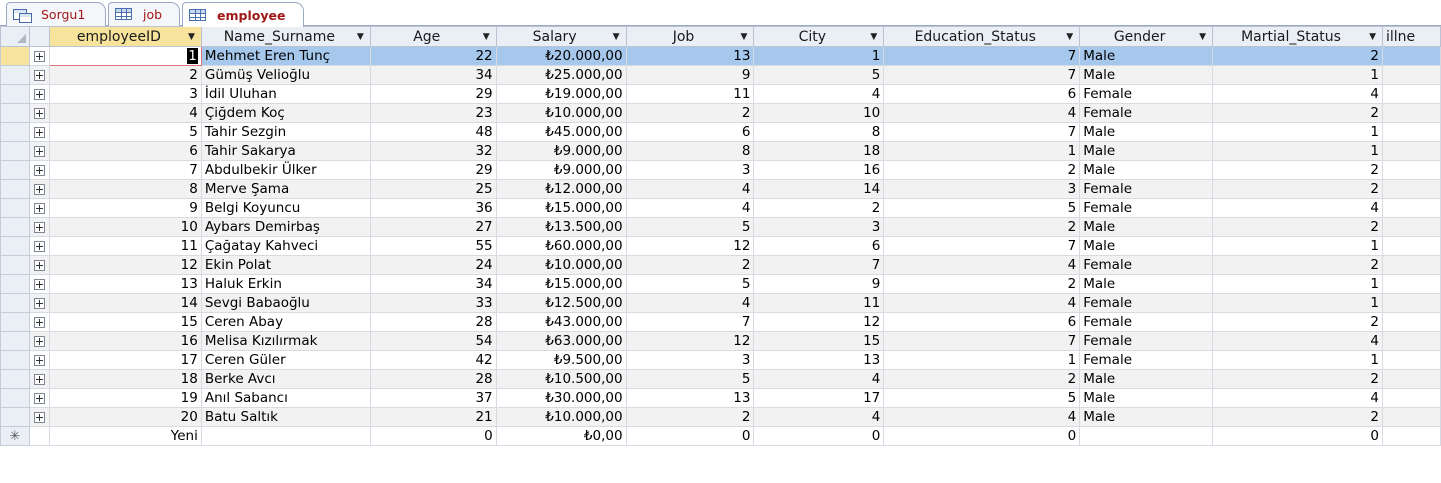  I want to click on table-row: 12 Ekin Polat 24 ₺10.000,00 2 7 4 Female 2, so click(720, 265).